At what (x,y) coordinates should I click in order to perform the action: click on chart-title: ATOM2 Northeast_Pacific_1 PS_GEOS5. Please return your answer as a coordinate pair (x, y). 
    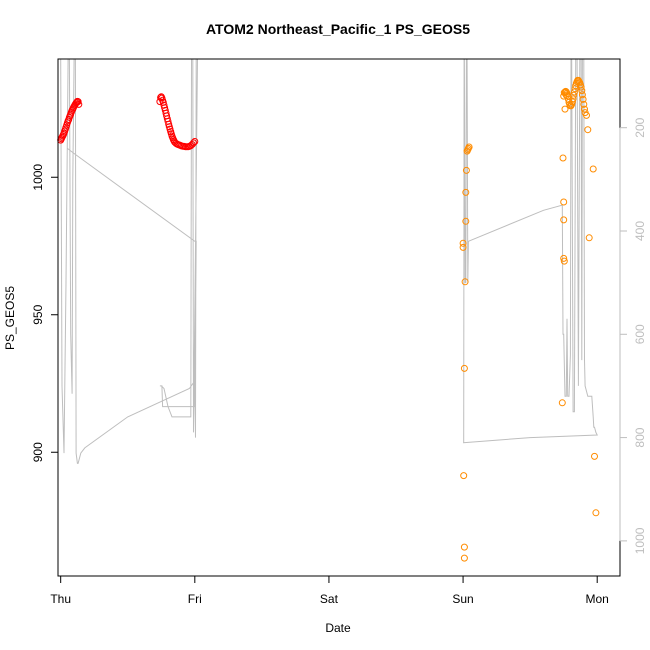
    Looking at the image, I should click on (338, 29).